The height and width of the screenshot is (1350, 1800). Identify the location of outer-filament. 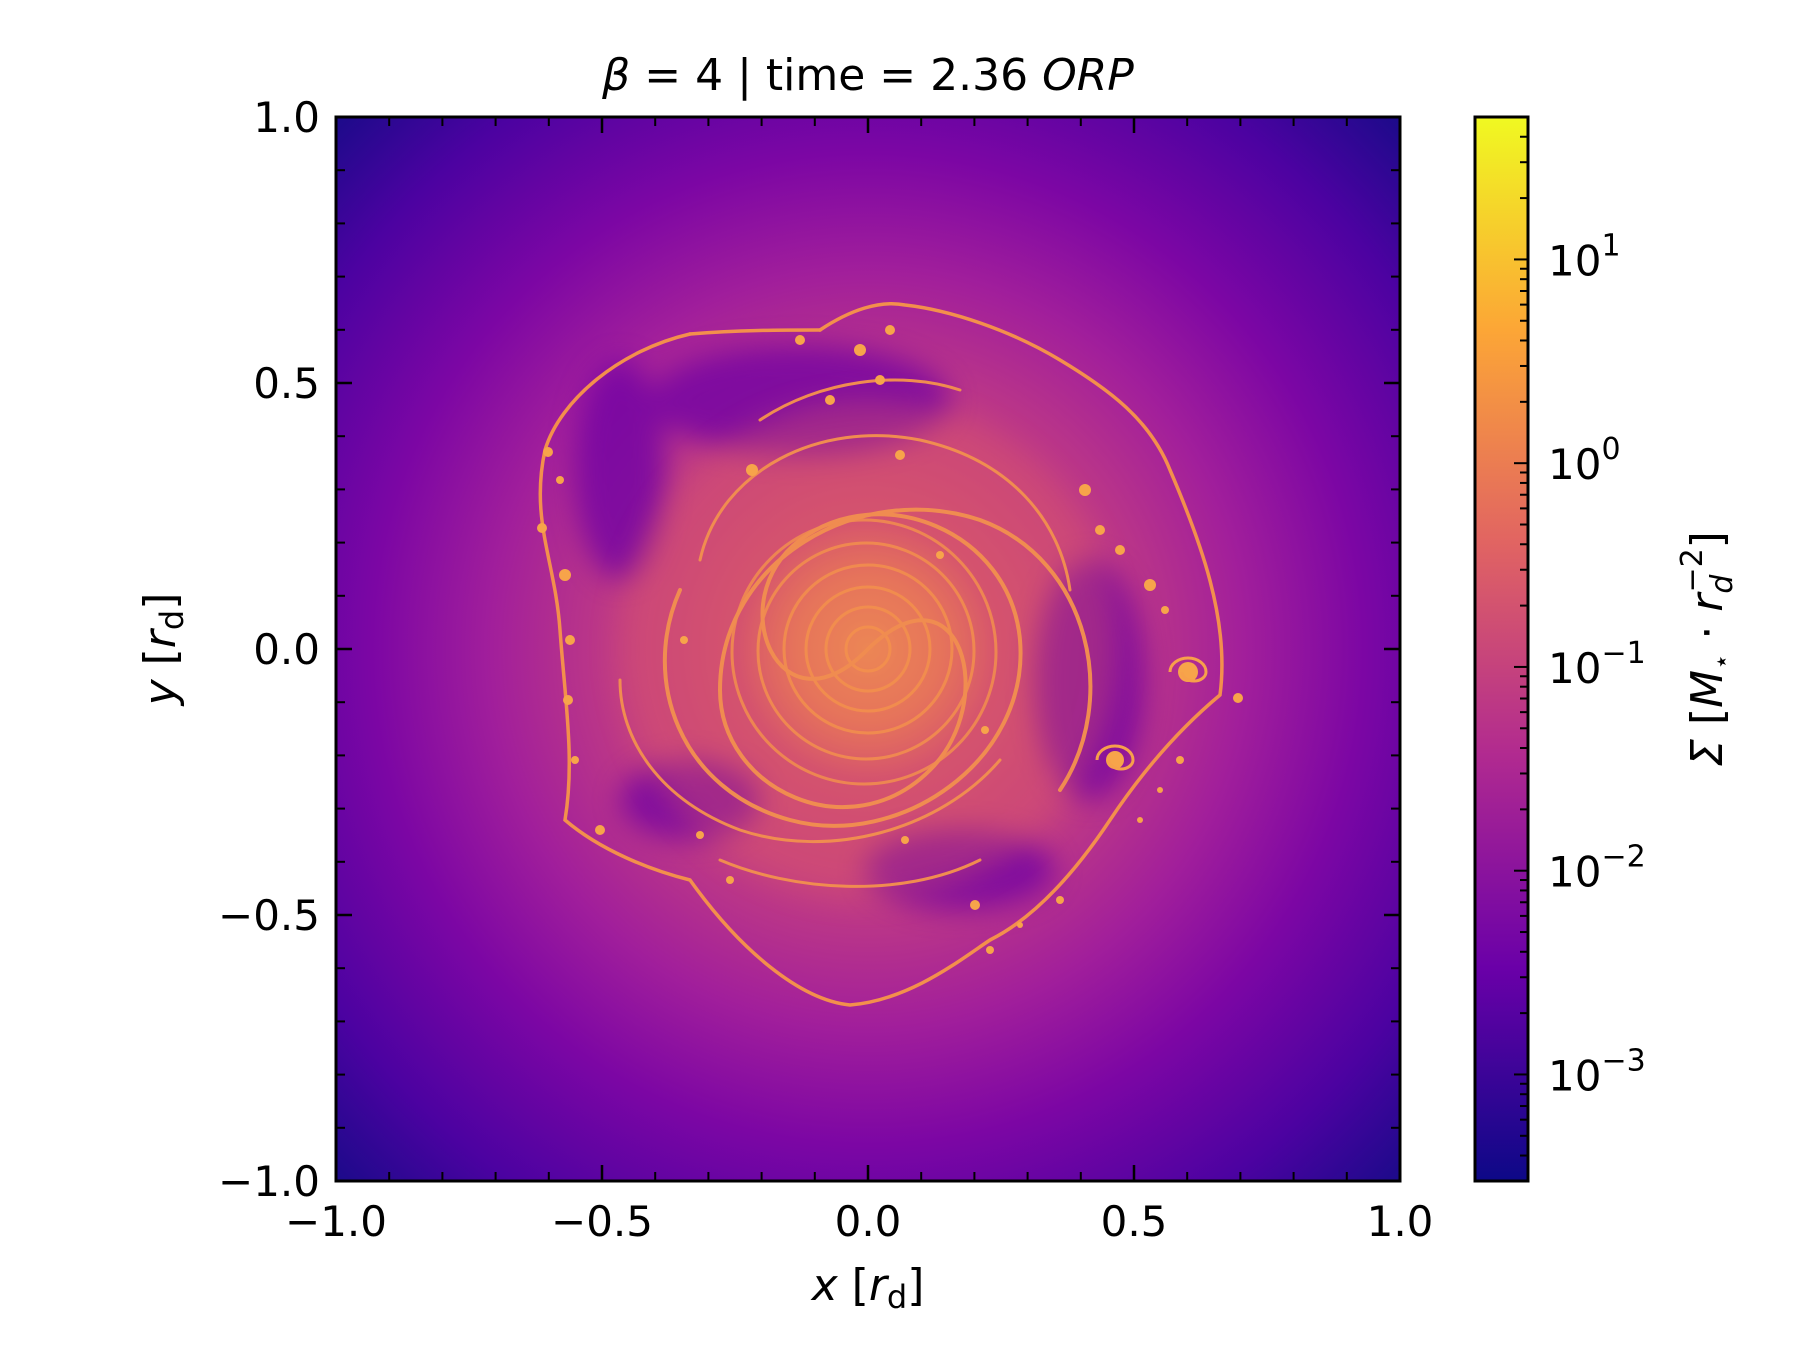
(755, 332).